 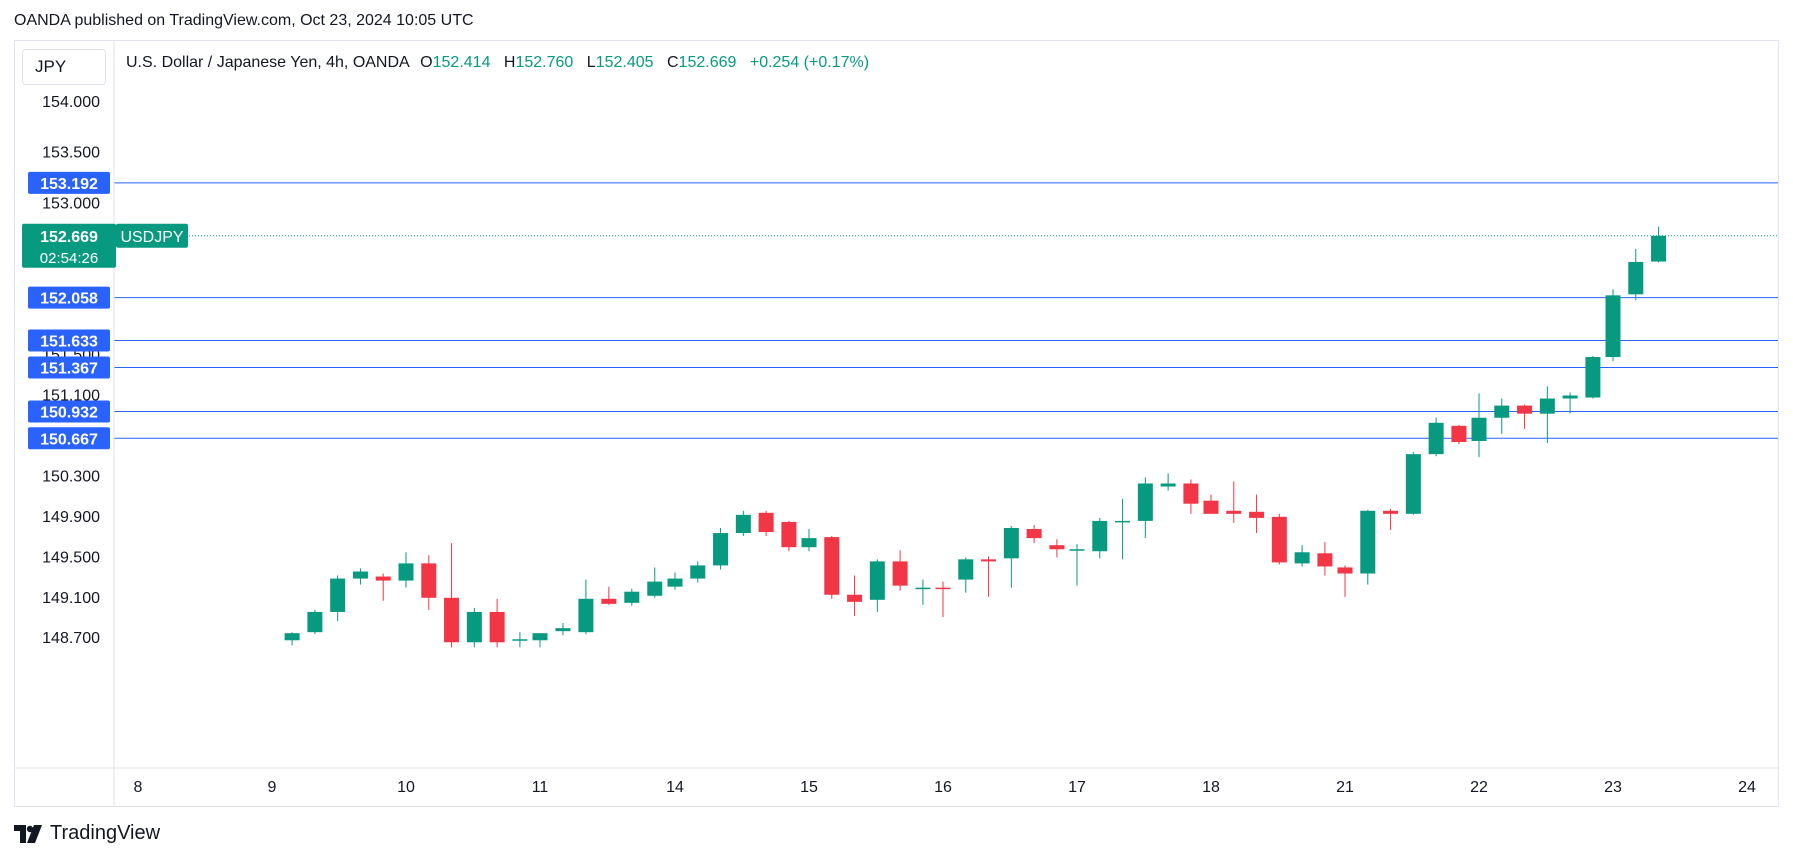 What do you see at coordinates (69, 368) in the screenshot?
I see `level-badge-label: 151.367` at bounding box center [69, 368].